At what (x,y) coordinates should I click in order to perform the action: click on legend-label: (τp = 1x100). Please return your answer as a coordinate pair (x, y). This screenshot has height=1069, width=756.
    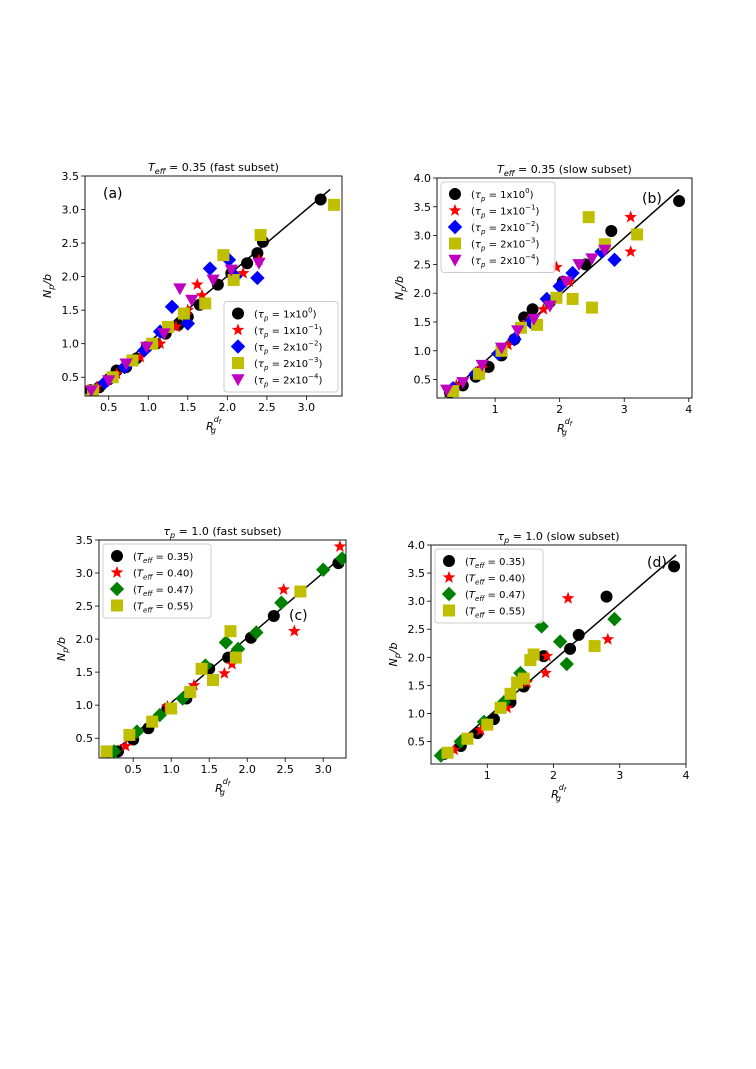
    Looking at the image, I should click on (502, 195).